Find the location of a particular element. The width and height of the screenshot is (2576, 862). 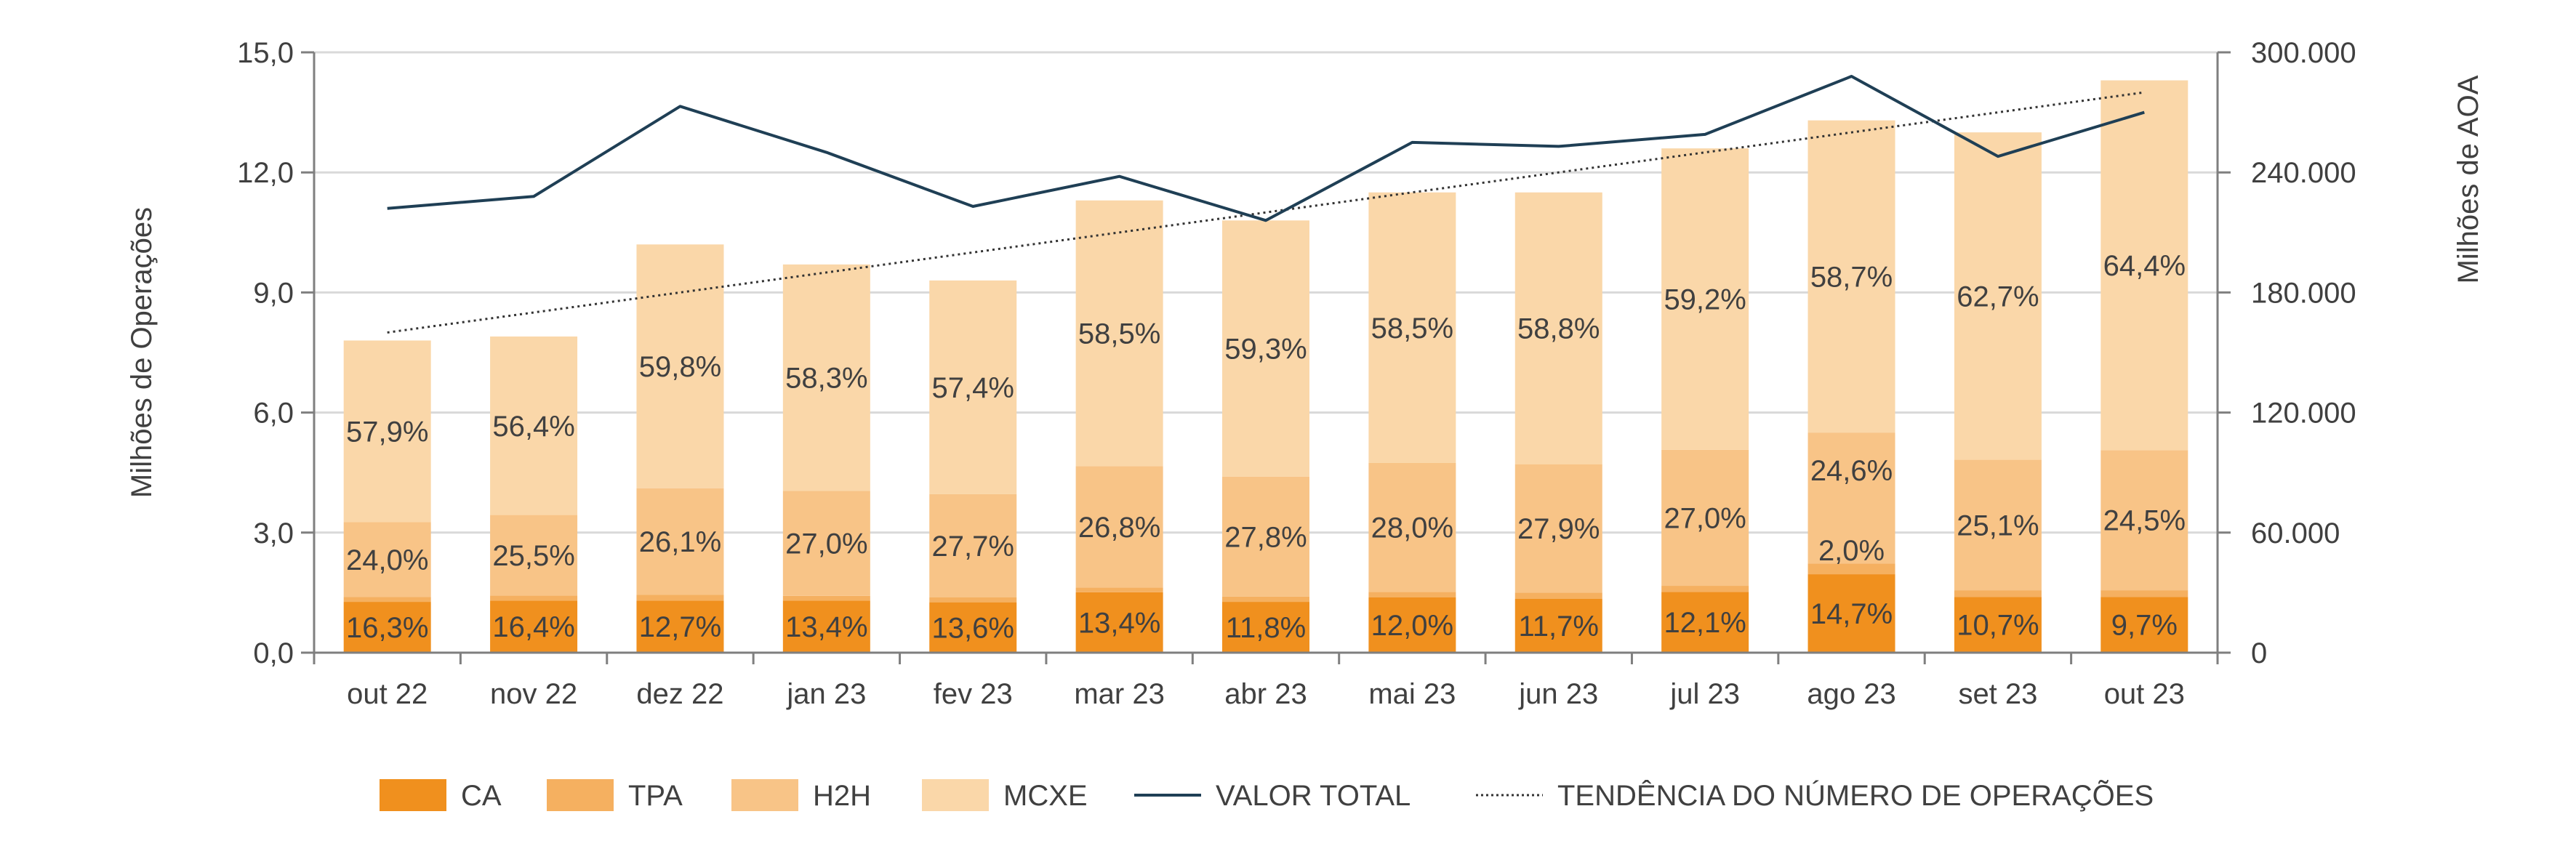

y-right-tick-label: 180.000 is located at coordinates (2303, 293).